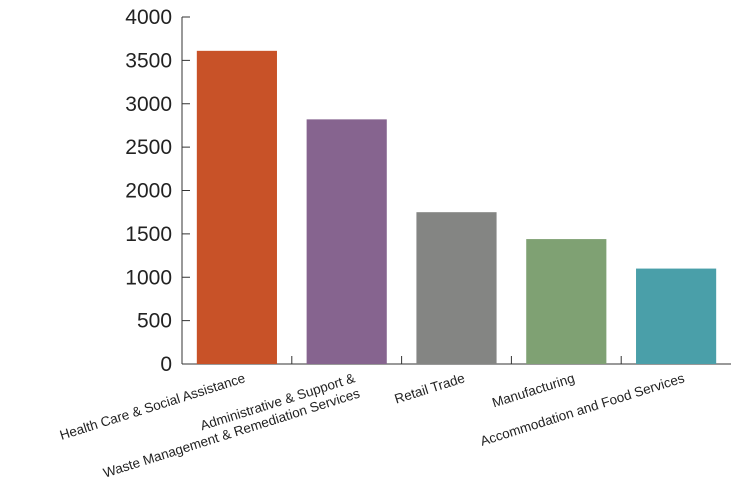 The height and width of the screenshot is (493, 731). Describe the element at coordinates (148, 147) in the screenshot. I see `y-tick-label: 2500` at that location.